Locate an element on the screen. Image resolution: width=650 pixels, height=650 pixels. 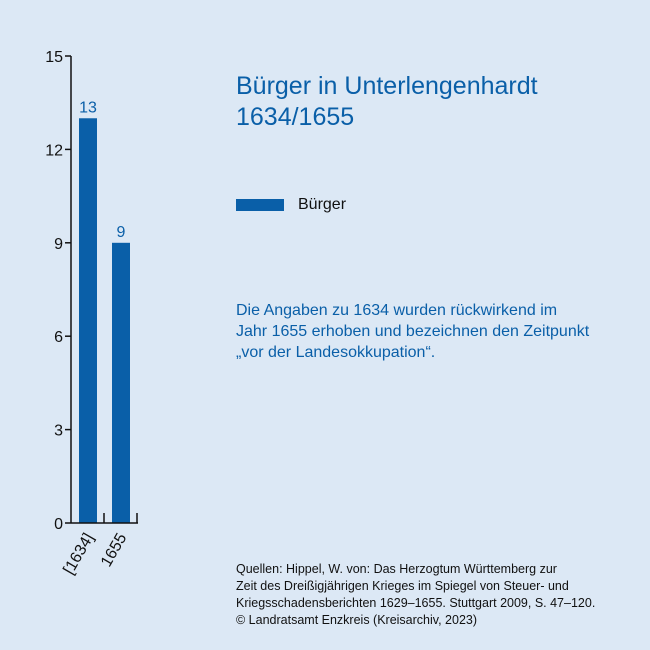
y-axis-ticks: 0 3 6 9 12 15 is located at coordinates (58, 291).